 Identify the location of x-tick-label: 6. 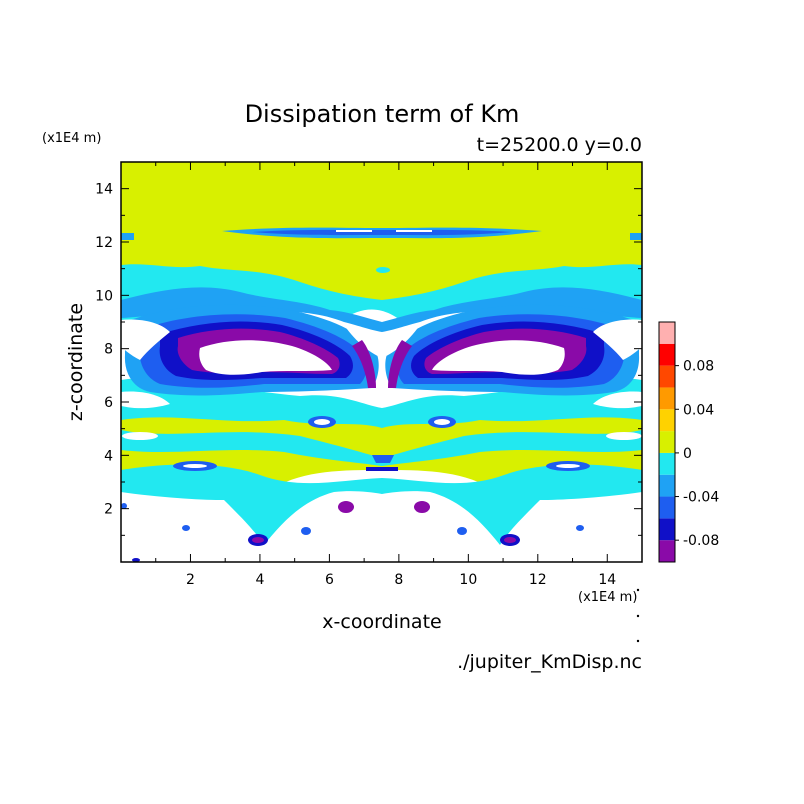
(329, 580).